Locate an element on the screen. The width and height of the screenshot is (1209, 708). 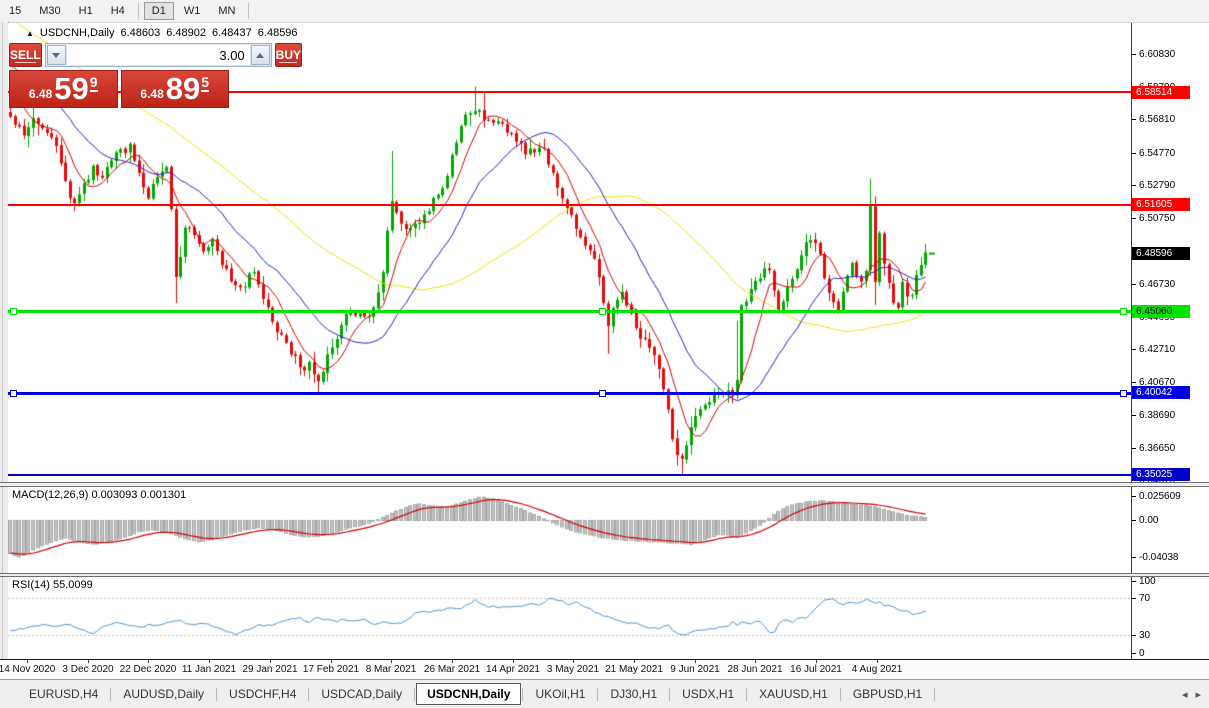
chart-tab-gbpusd-h1: GBPUSD,H1 is located at coordinates (887, 694).